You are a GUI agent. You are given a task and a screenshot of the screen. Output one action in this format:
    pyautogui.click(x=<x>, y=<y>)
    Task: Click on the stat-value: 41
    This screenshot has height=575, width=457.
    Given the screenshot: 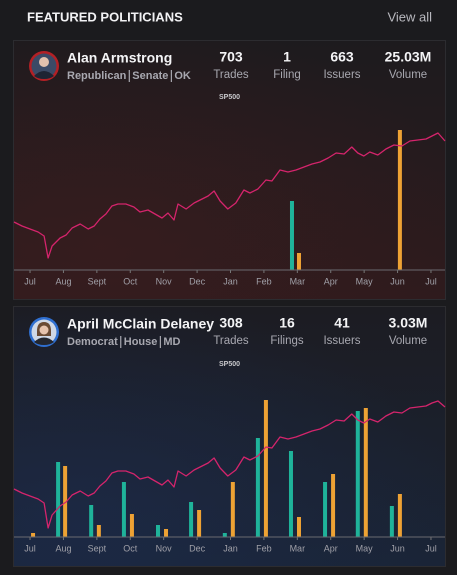 What is the action you would take?
    pyautogui.click(x=342, y=323)
    